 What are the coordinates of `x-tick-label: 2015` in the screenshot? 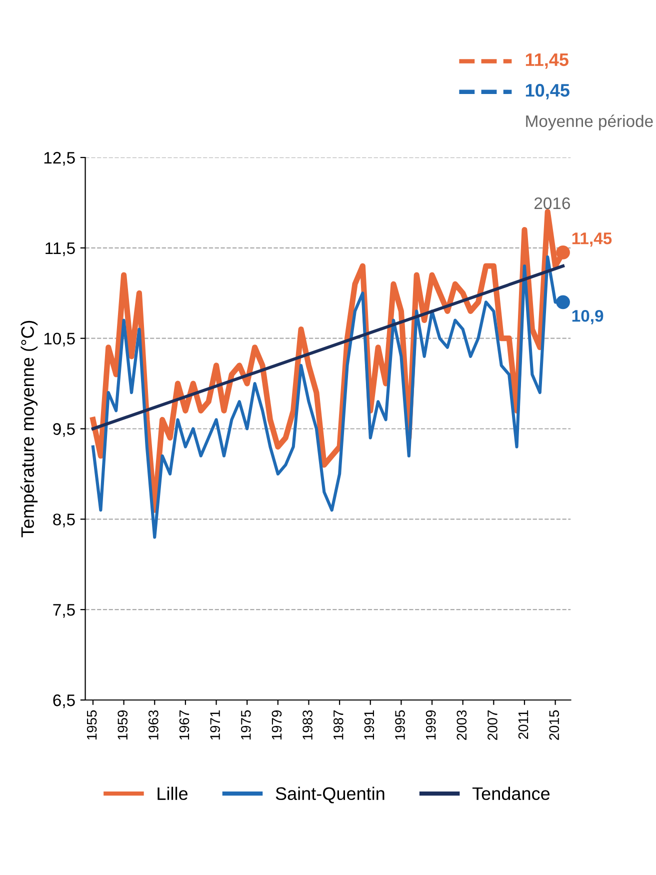 It's located at (554, 725).